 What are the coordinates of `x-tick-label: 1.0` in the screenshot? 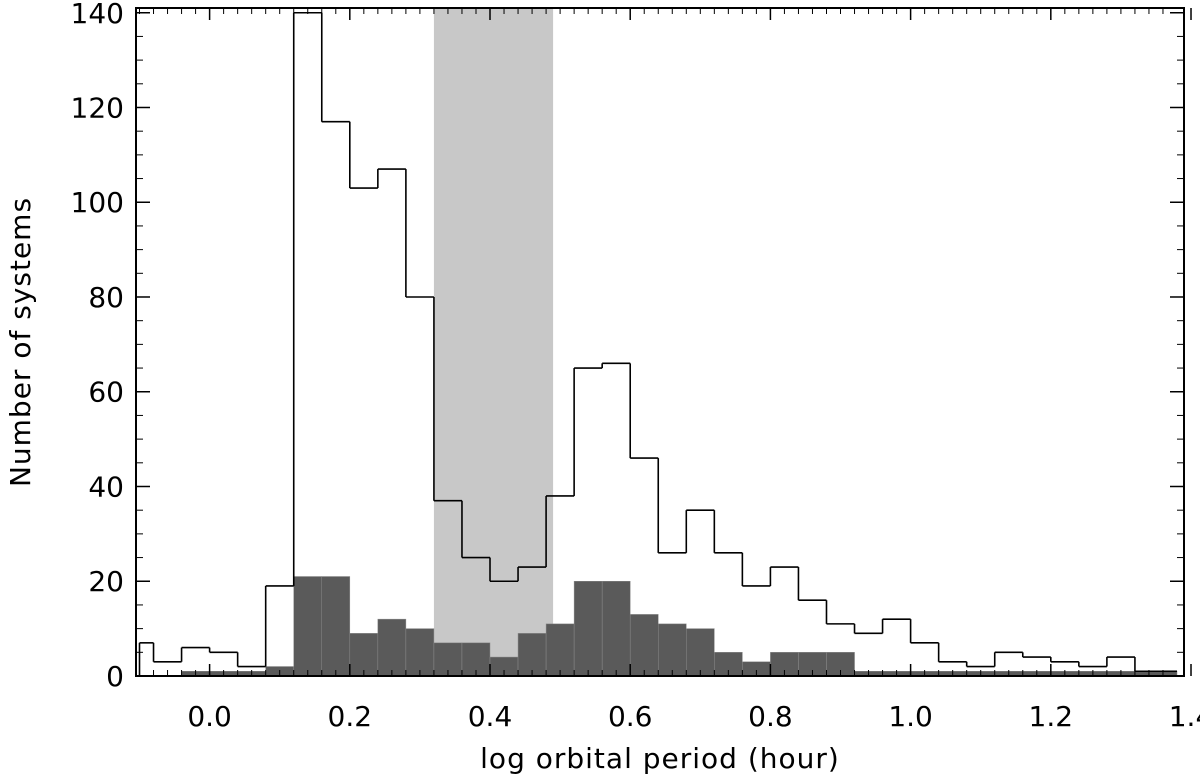 It's located at (910, 716).